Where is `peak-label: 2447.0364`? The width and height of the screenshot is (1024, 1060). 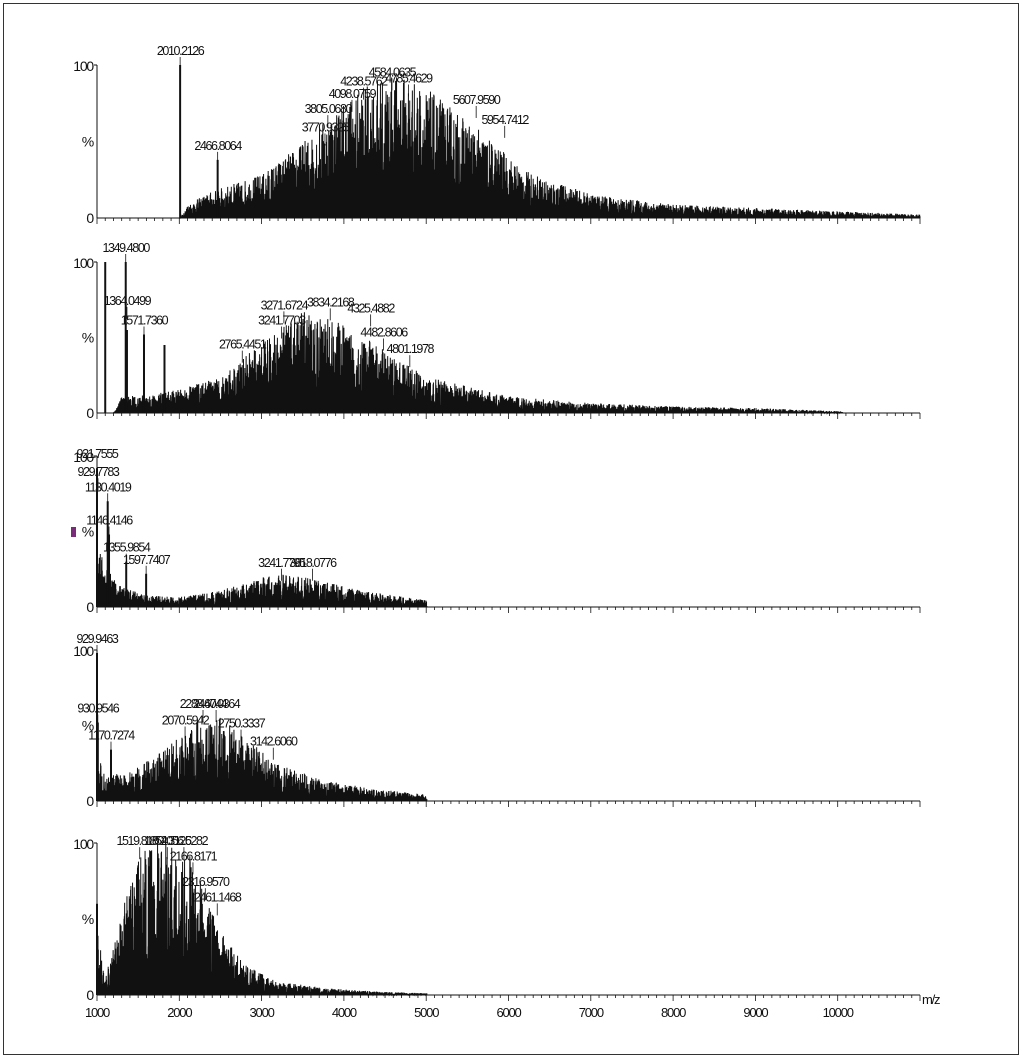
peak-label: 2447.0364 is located at coordinates (217, 704).